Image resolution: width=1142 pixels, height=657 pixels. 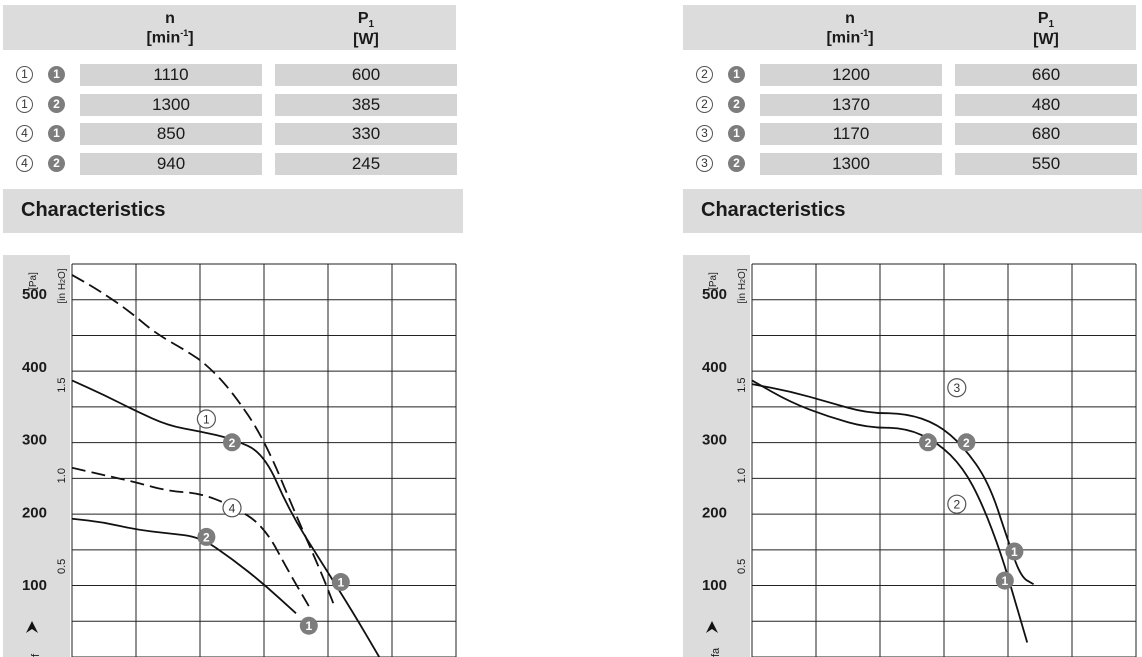 What do you see at coordinates (1046, 164) in the screenshot?
I see `power-value: 550` at bounding box center [1046, 164].